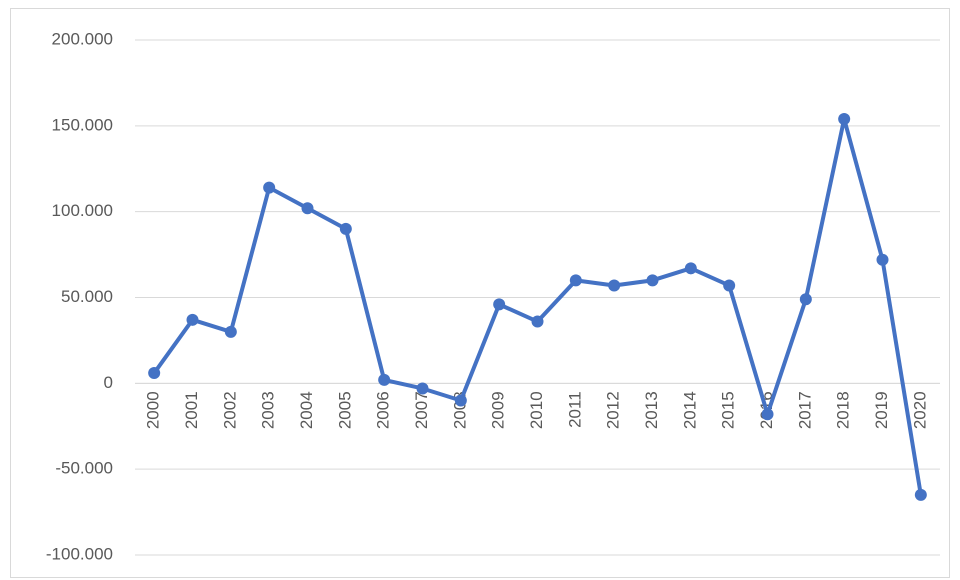  I want to click on x-tick-label: 2007, so click(421, 410).